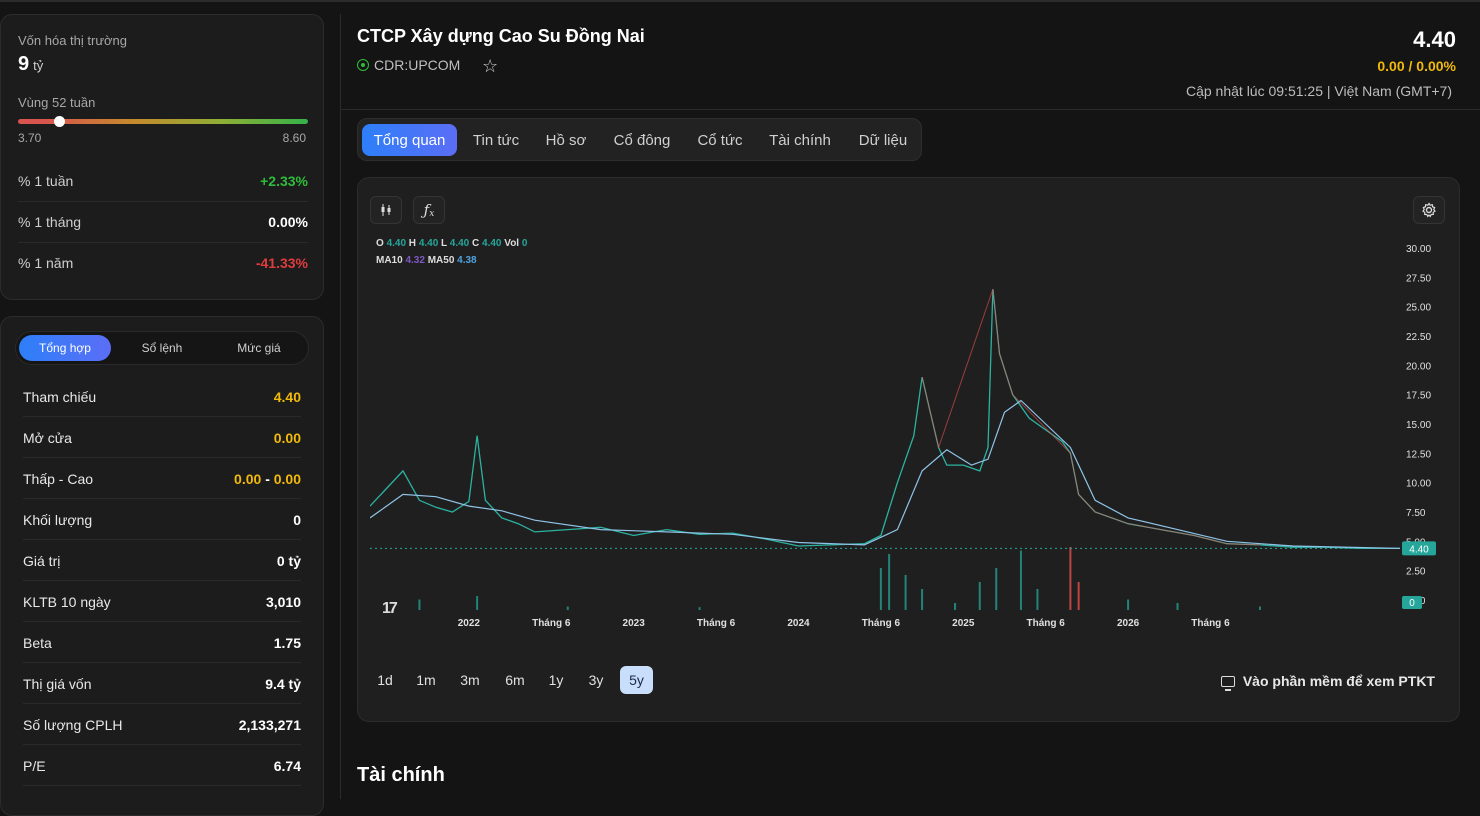 Image resolution: width=1480 pixels, height=816 pixels. I want to click on tab-shareholders: Cổ đông, so click(642, 140).